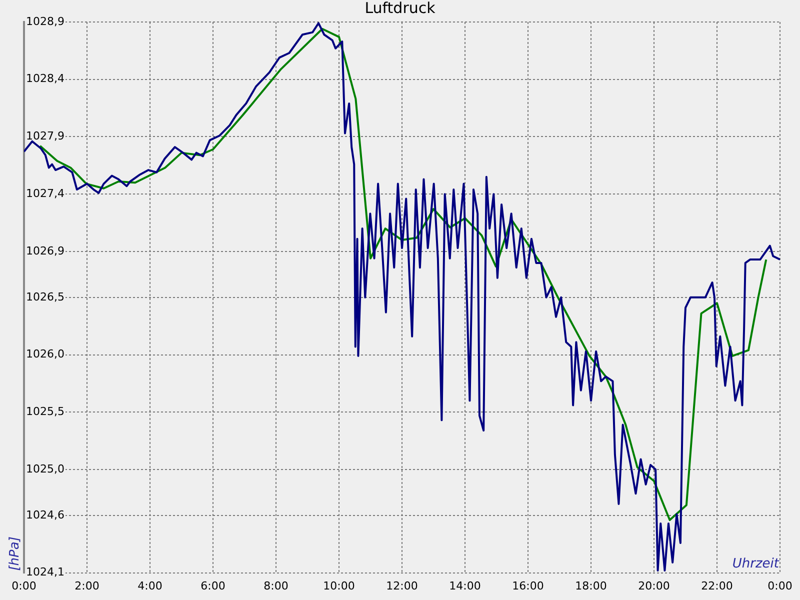 The image size is (800, 600). Describe the element at coordinates (45, 21) in the screenshot. I see `y-tick-label: 1028,9` at that location.